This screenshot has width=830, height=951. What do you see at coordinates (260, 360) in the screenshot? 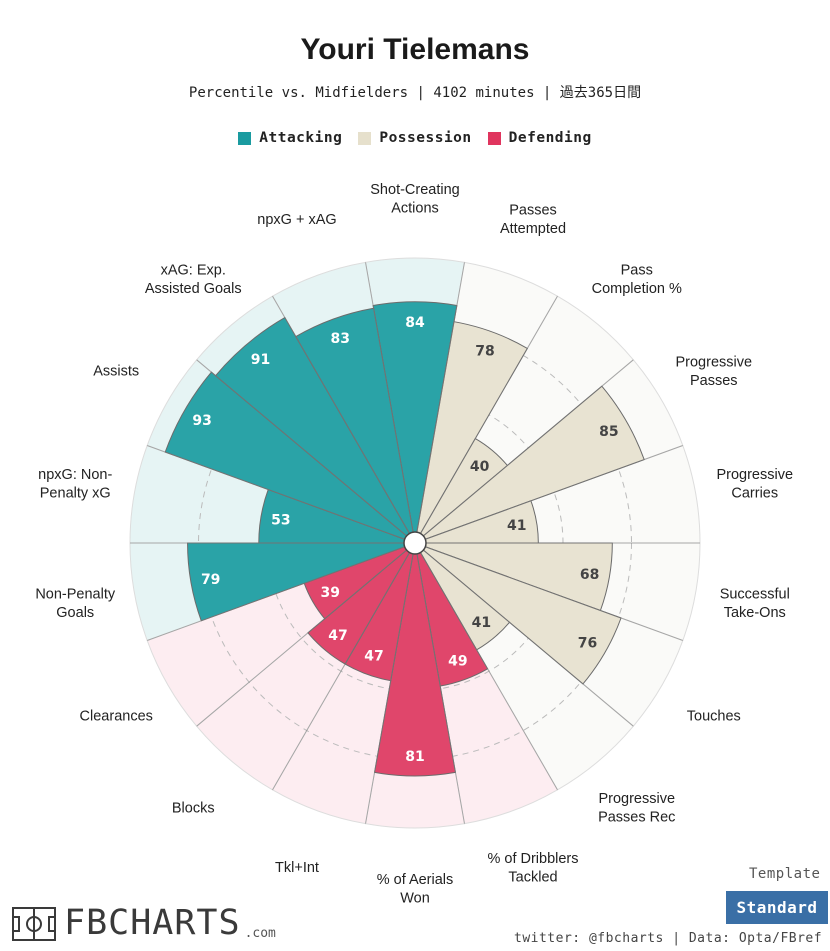
I see `value-label: 91` at bounding box center [260, 360].